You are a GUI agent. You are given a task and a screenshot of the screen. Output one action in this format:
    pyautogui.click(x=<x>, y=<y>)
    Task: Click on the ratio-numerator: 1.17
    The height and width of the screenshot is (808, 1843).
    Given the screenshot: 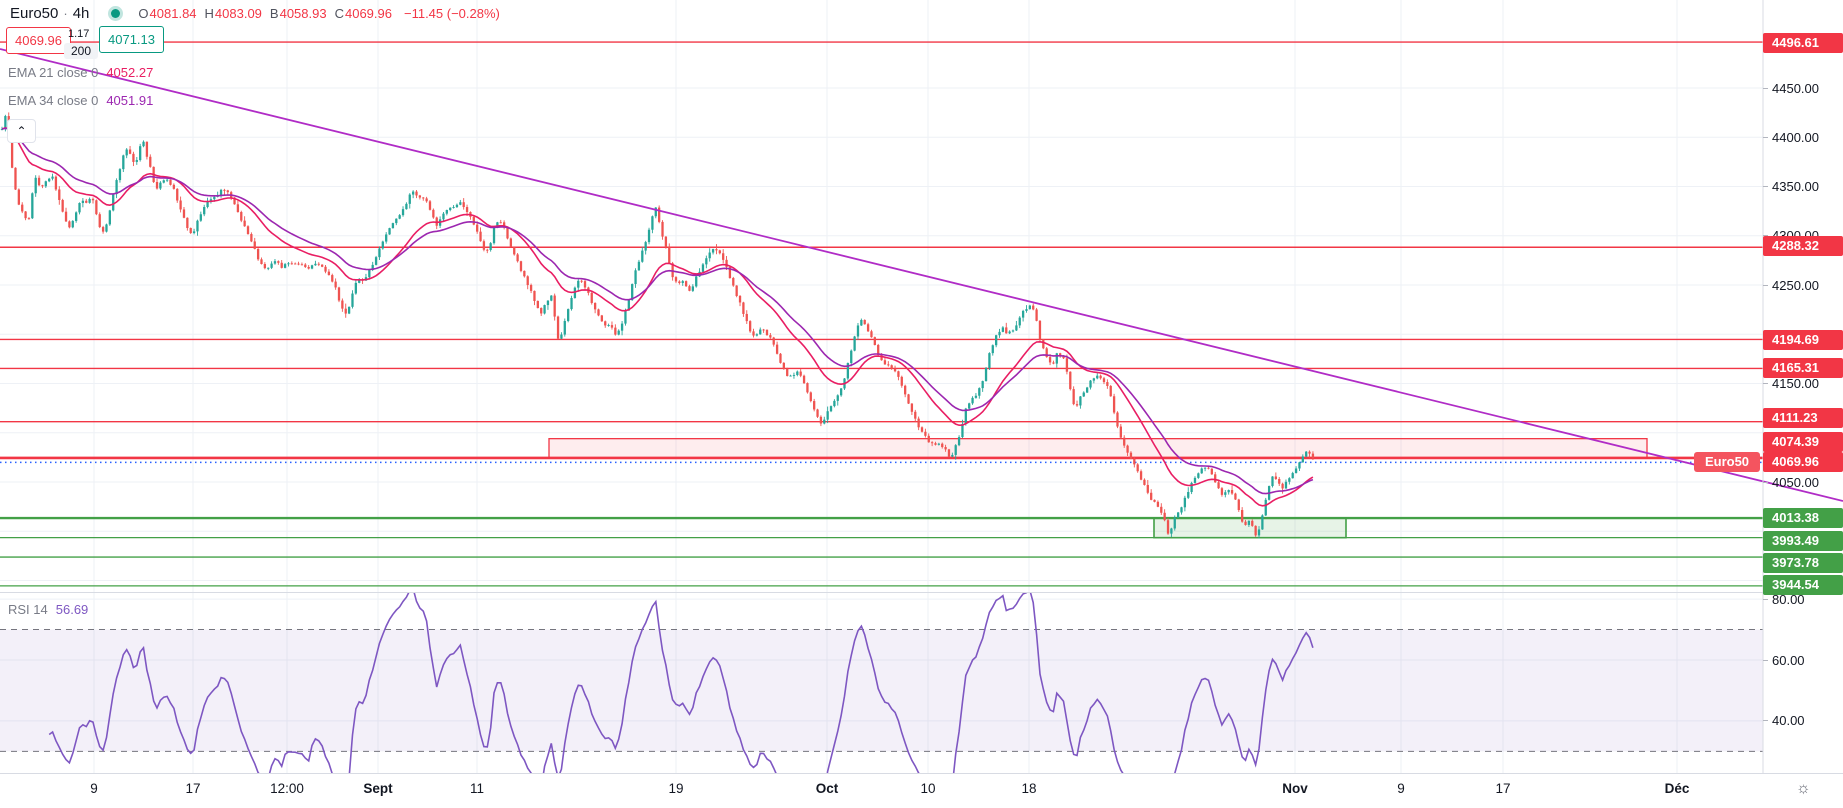 What is the action you would take?
    pyautogui.click(x=79, y=34)
    